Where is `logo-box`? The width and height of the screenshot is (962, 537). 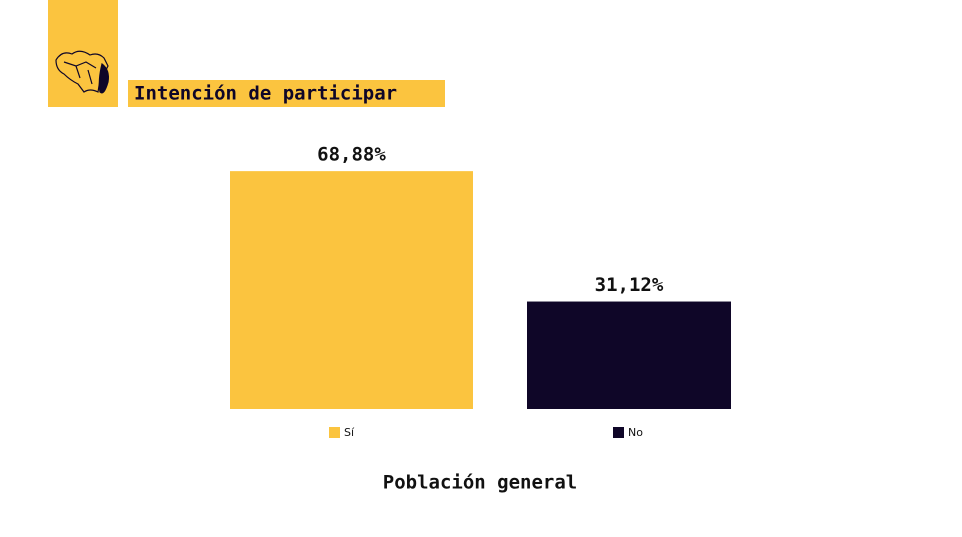
logo-box is located at coordinates (83, 53).